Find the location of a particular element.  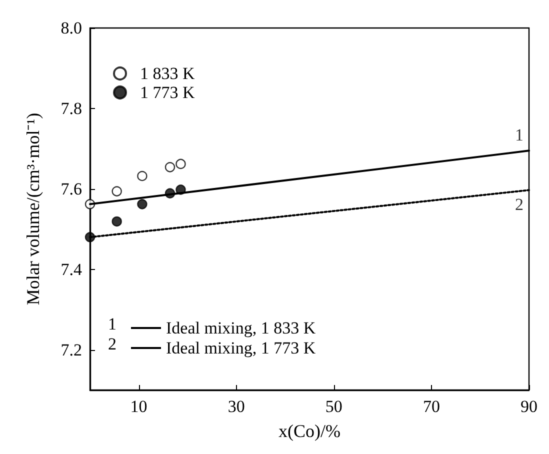

annotation: 2 is located at coordinates (519, 204).